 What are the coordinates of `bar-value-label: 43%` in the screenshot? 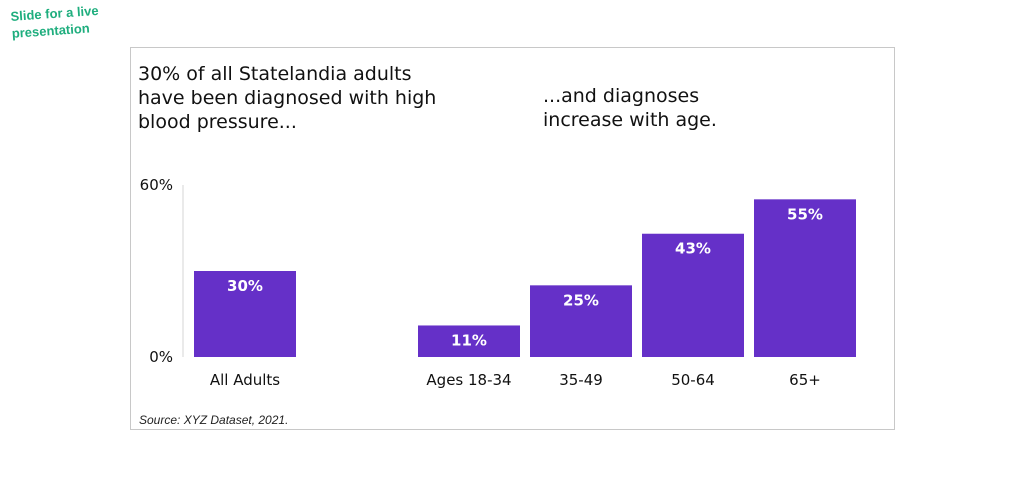 It's located at (693, 249).